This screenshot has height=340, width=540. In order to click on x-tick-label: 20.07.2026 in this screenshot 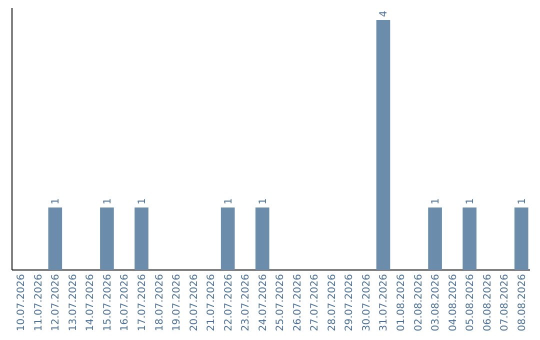, I will do `click(194, 303)`.